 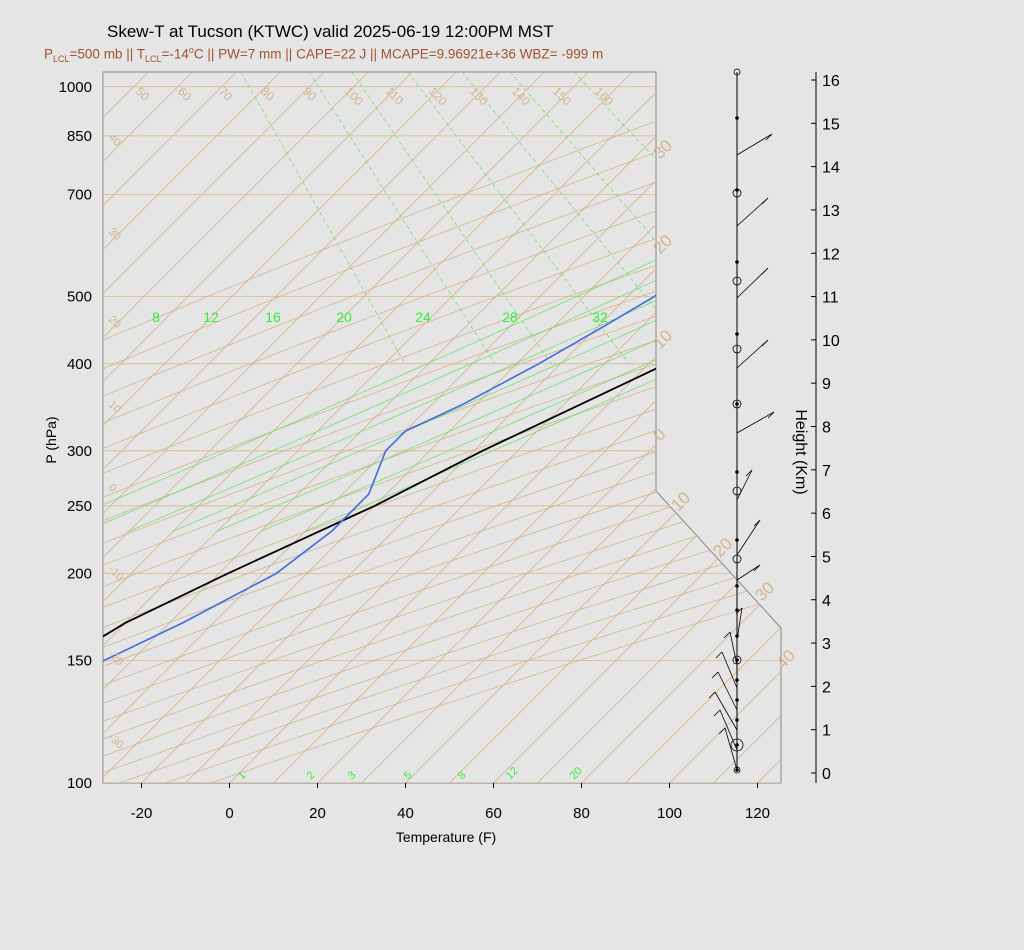 I want to click on height-tick-label: 13, so click(x=831, y=211).